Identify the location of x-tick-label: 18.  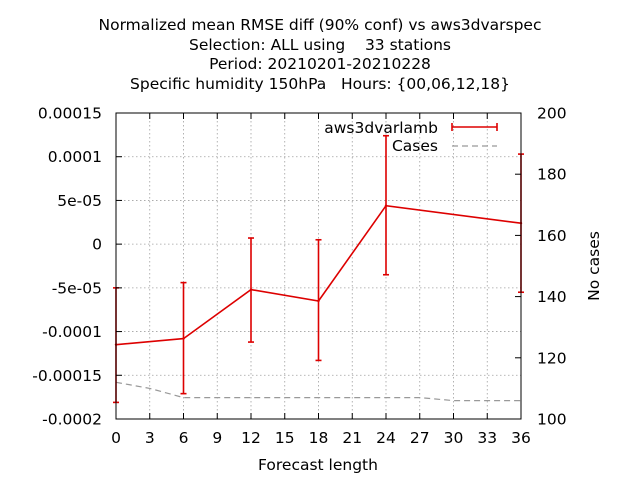
(319, 438).